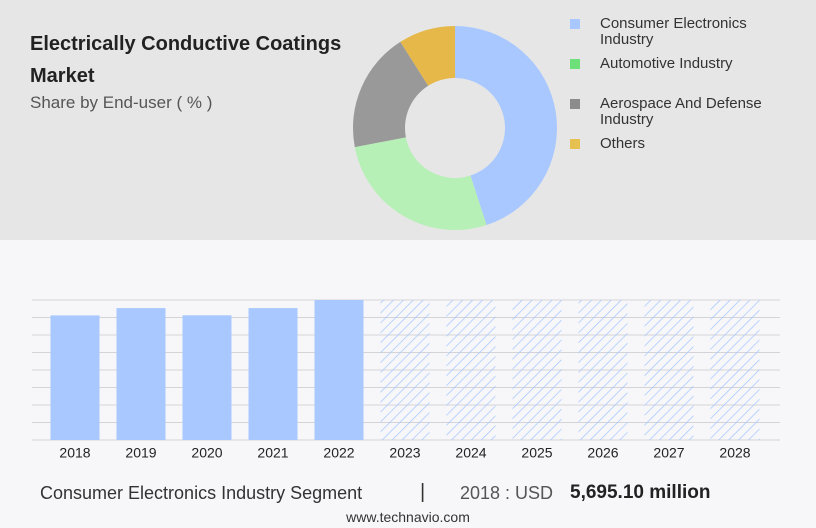  What do you see at coordinates (623, 143) in the screenshot?
I see `legend-label: Others` at bounding box center [623, 143].